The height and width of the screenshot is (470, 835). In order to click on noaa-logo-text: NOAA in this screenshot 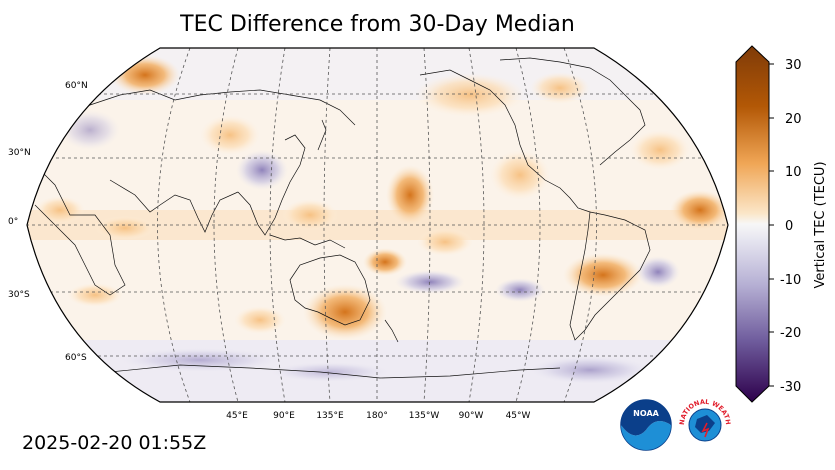, I will do `click(646, 413)`.